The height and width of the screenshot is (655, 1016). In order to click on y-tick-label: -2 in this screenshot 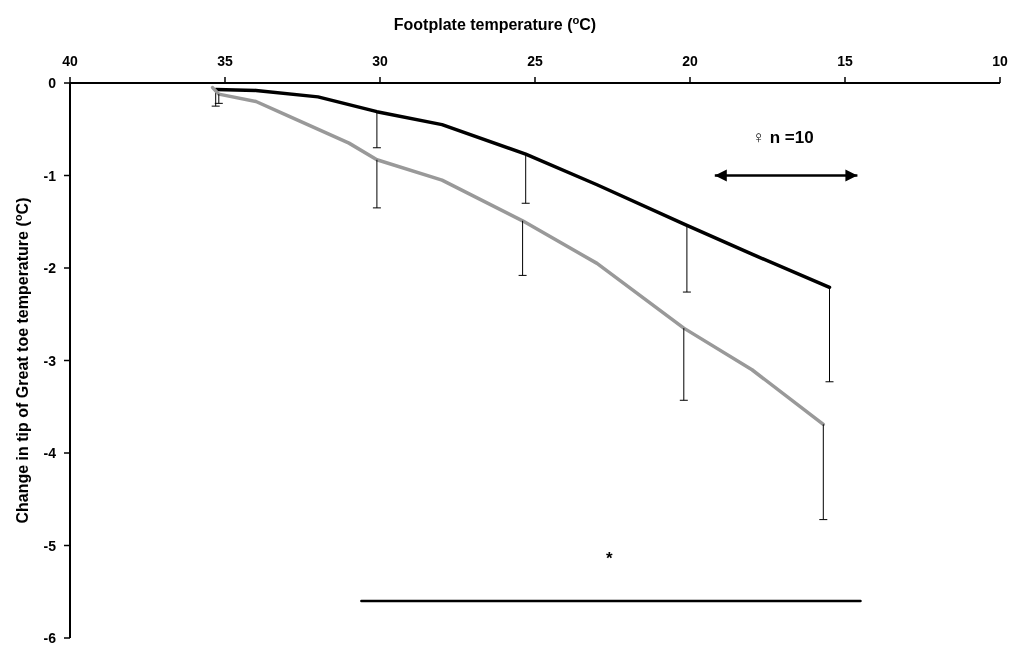, I will do `click(50, 268)`.